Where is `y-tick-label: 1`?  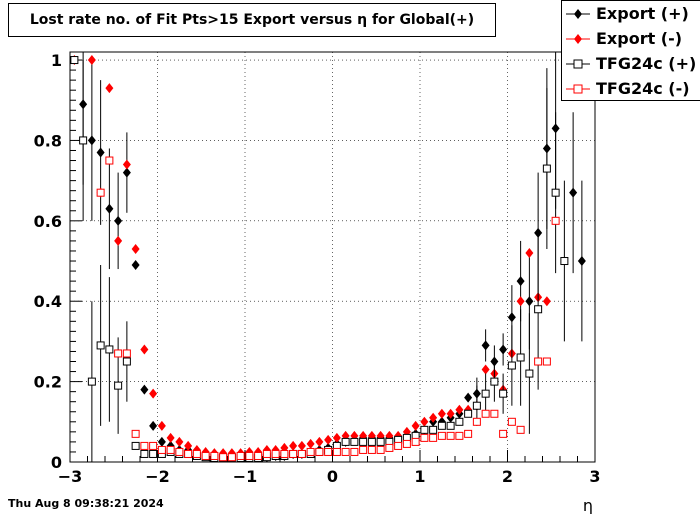 y-tick-label: 1 is located at coordinates (56, 60).